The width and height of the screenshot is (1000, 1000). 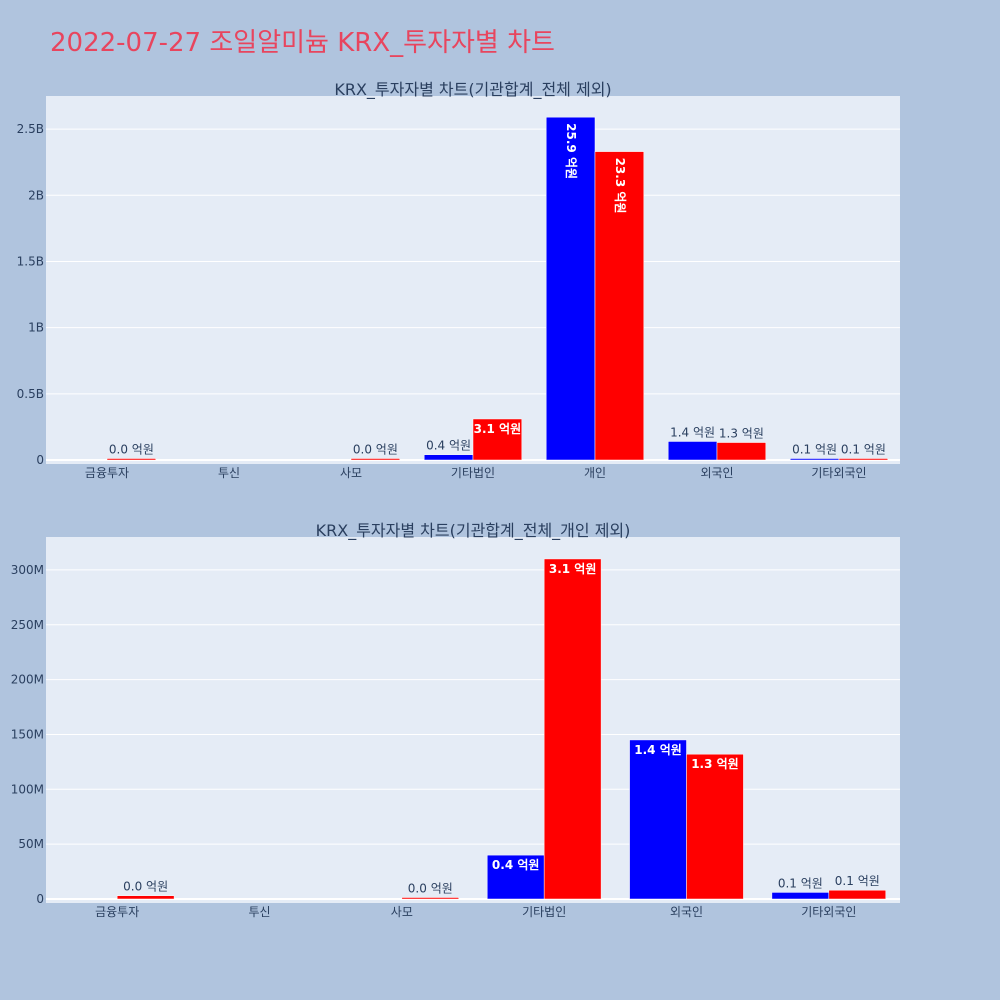 What do you see at coordinates (595, 473) in the screenshot?
I see `x-tick-label: 개인` at bounding box center [595, 473].